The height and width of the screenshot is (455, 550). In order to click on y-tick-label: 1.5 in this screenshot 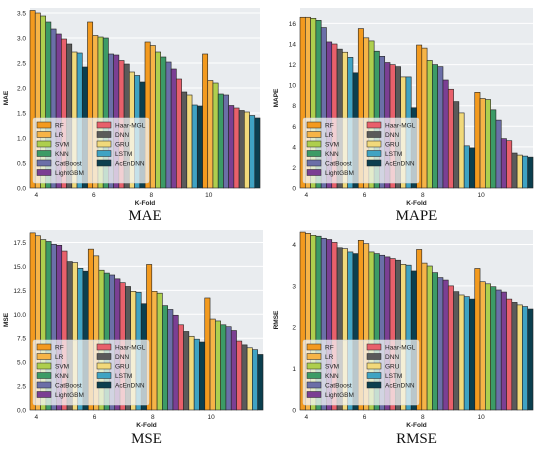, I will do `click(21, 114)`.